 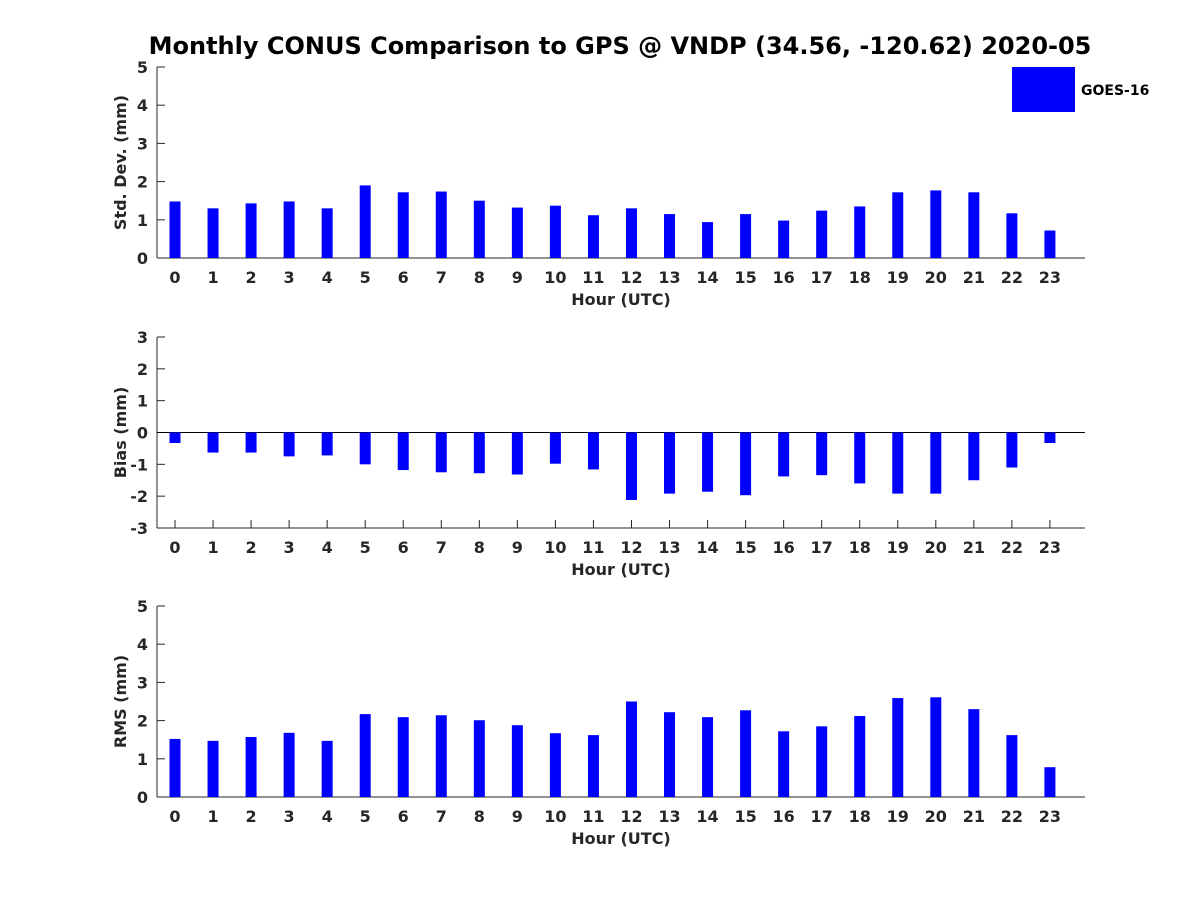 I want to click on bias-x-tick-label: 13, so click(x=669, y=547).